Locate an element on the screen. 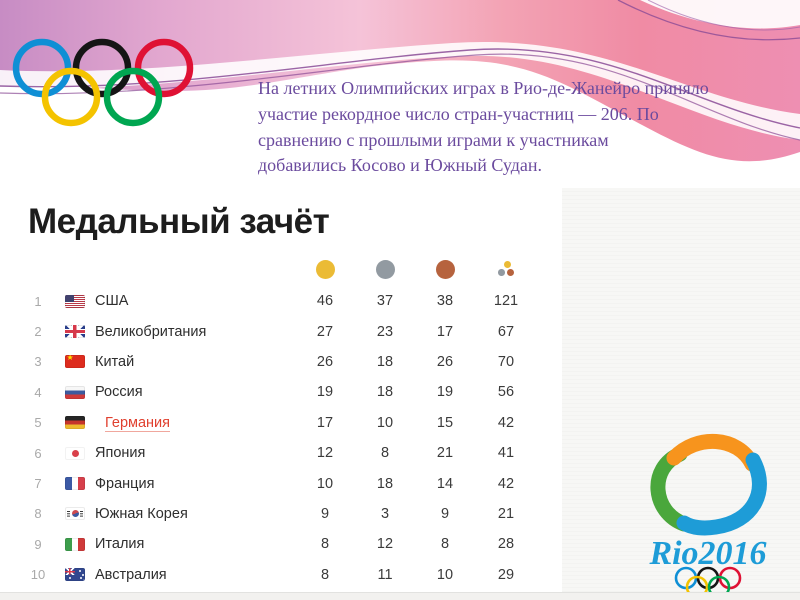 The image size is (800, 600). table-row: 6 Япония 12 8 21 41 is located at coordinates (281, 453).